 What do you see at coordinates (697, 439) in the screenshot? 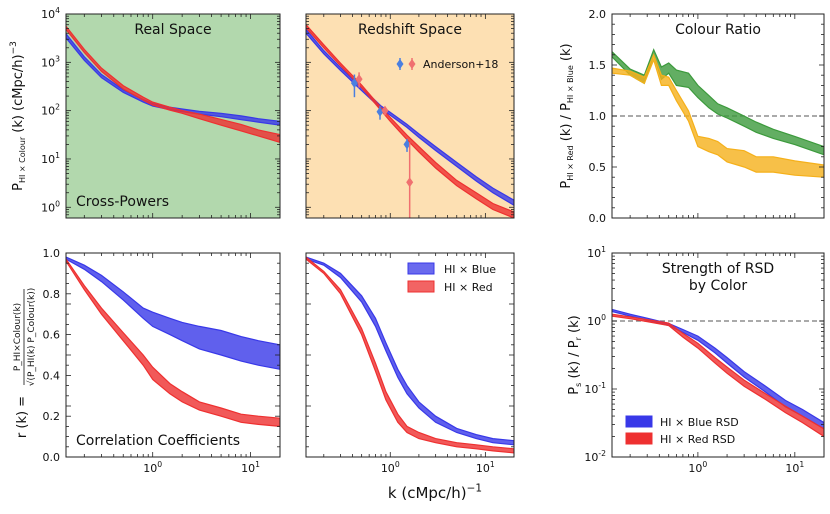
I see `legend-label: HI × Red RSD` at bounding box center [697, 439].